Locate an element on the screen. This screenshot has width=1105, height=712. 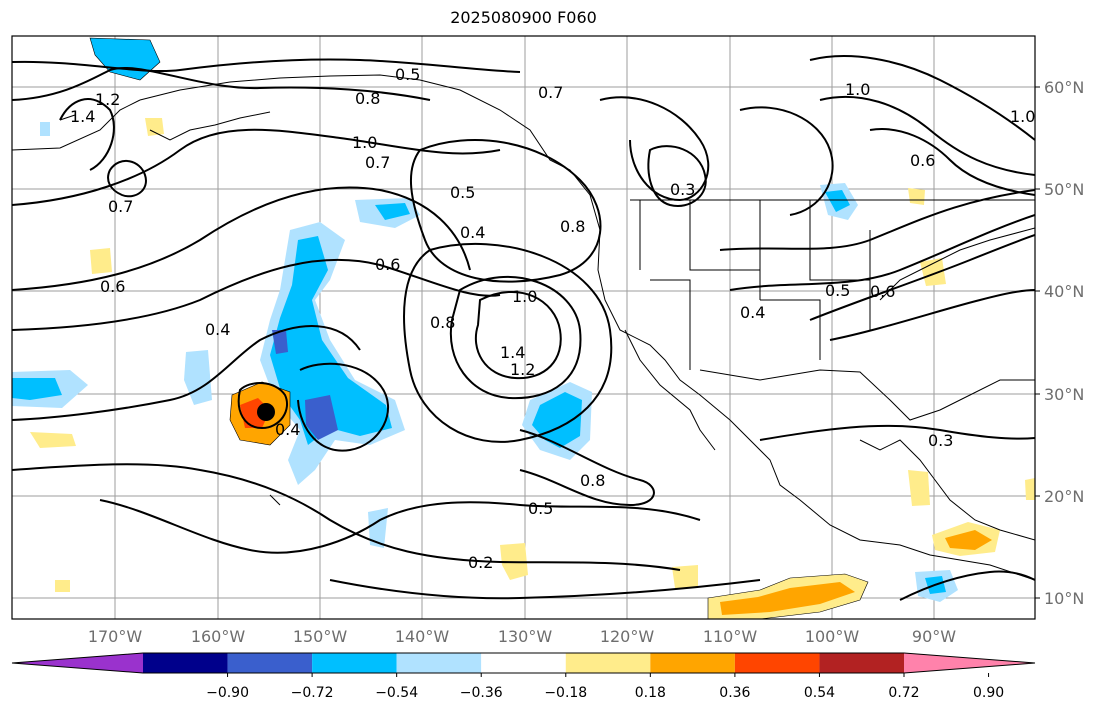
lat-label-10n: 10°N is located at coordinates (1064, 598).